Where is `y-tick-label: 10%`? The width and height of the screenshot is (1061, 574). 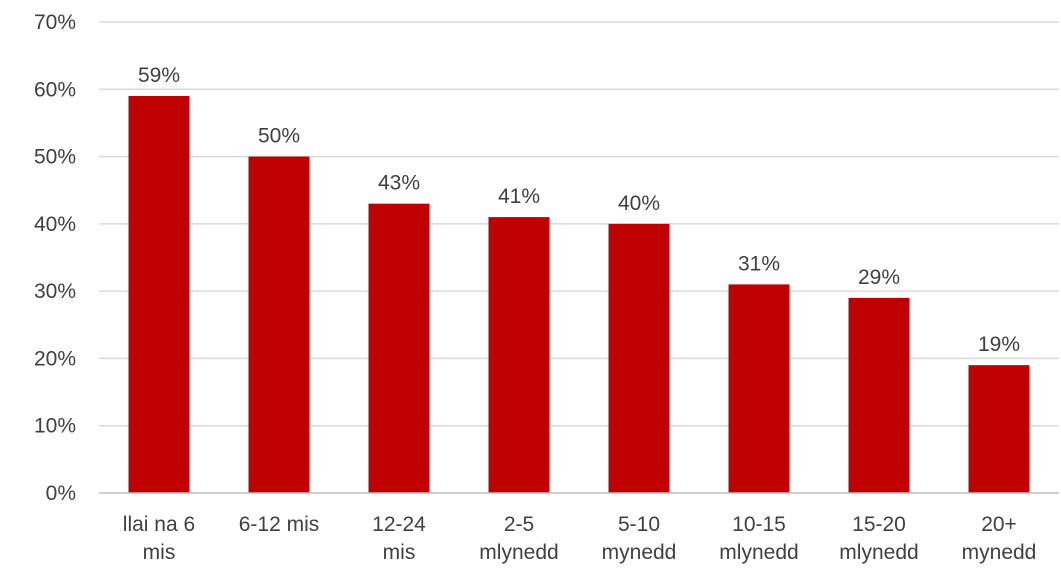
y-tick-label: 10% is located at coordinates (55, 426).